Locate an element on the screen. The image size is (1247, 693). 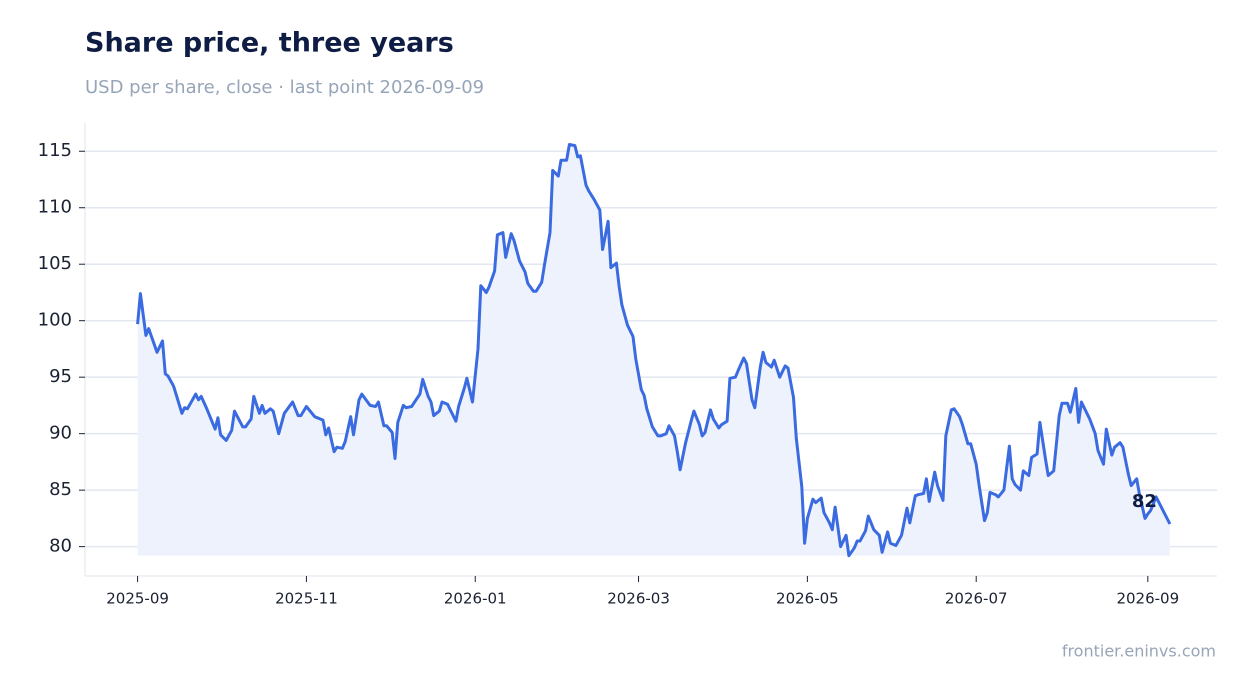
x-tick-label: 2026-05 is located at coordinates (807, 599).